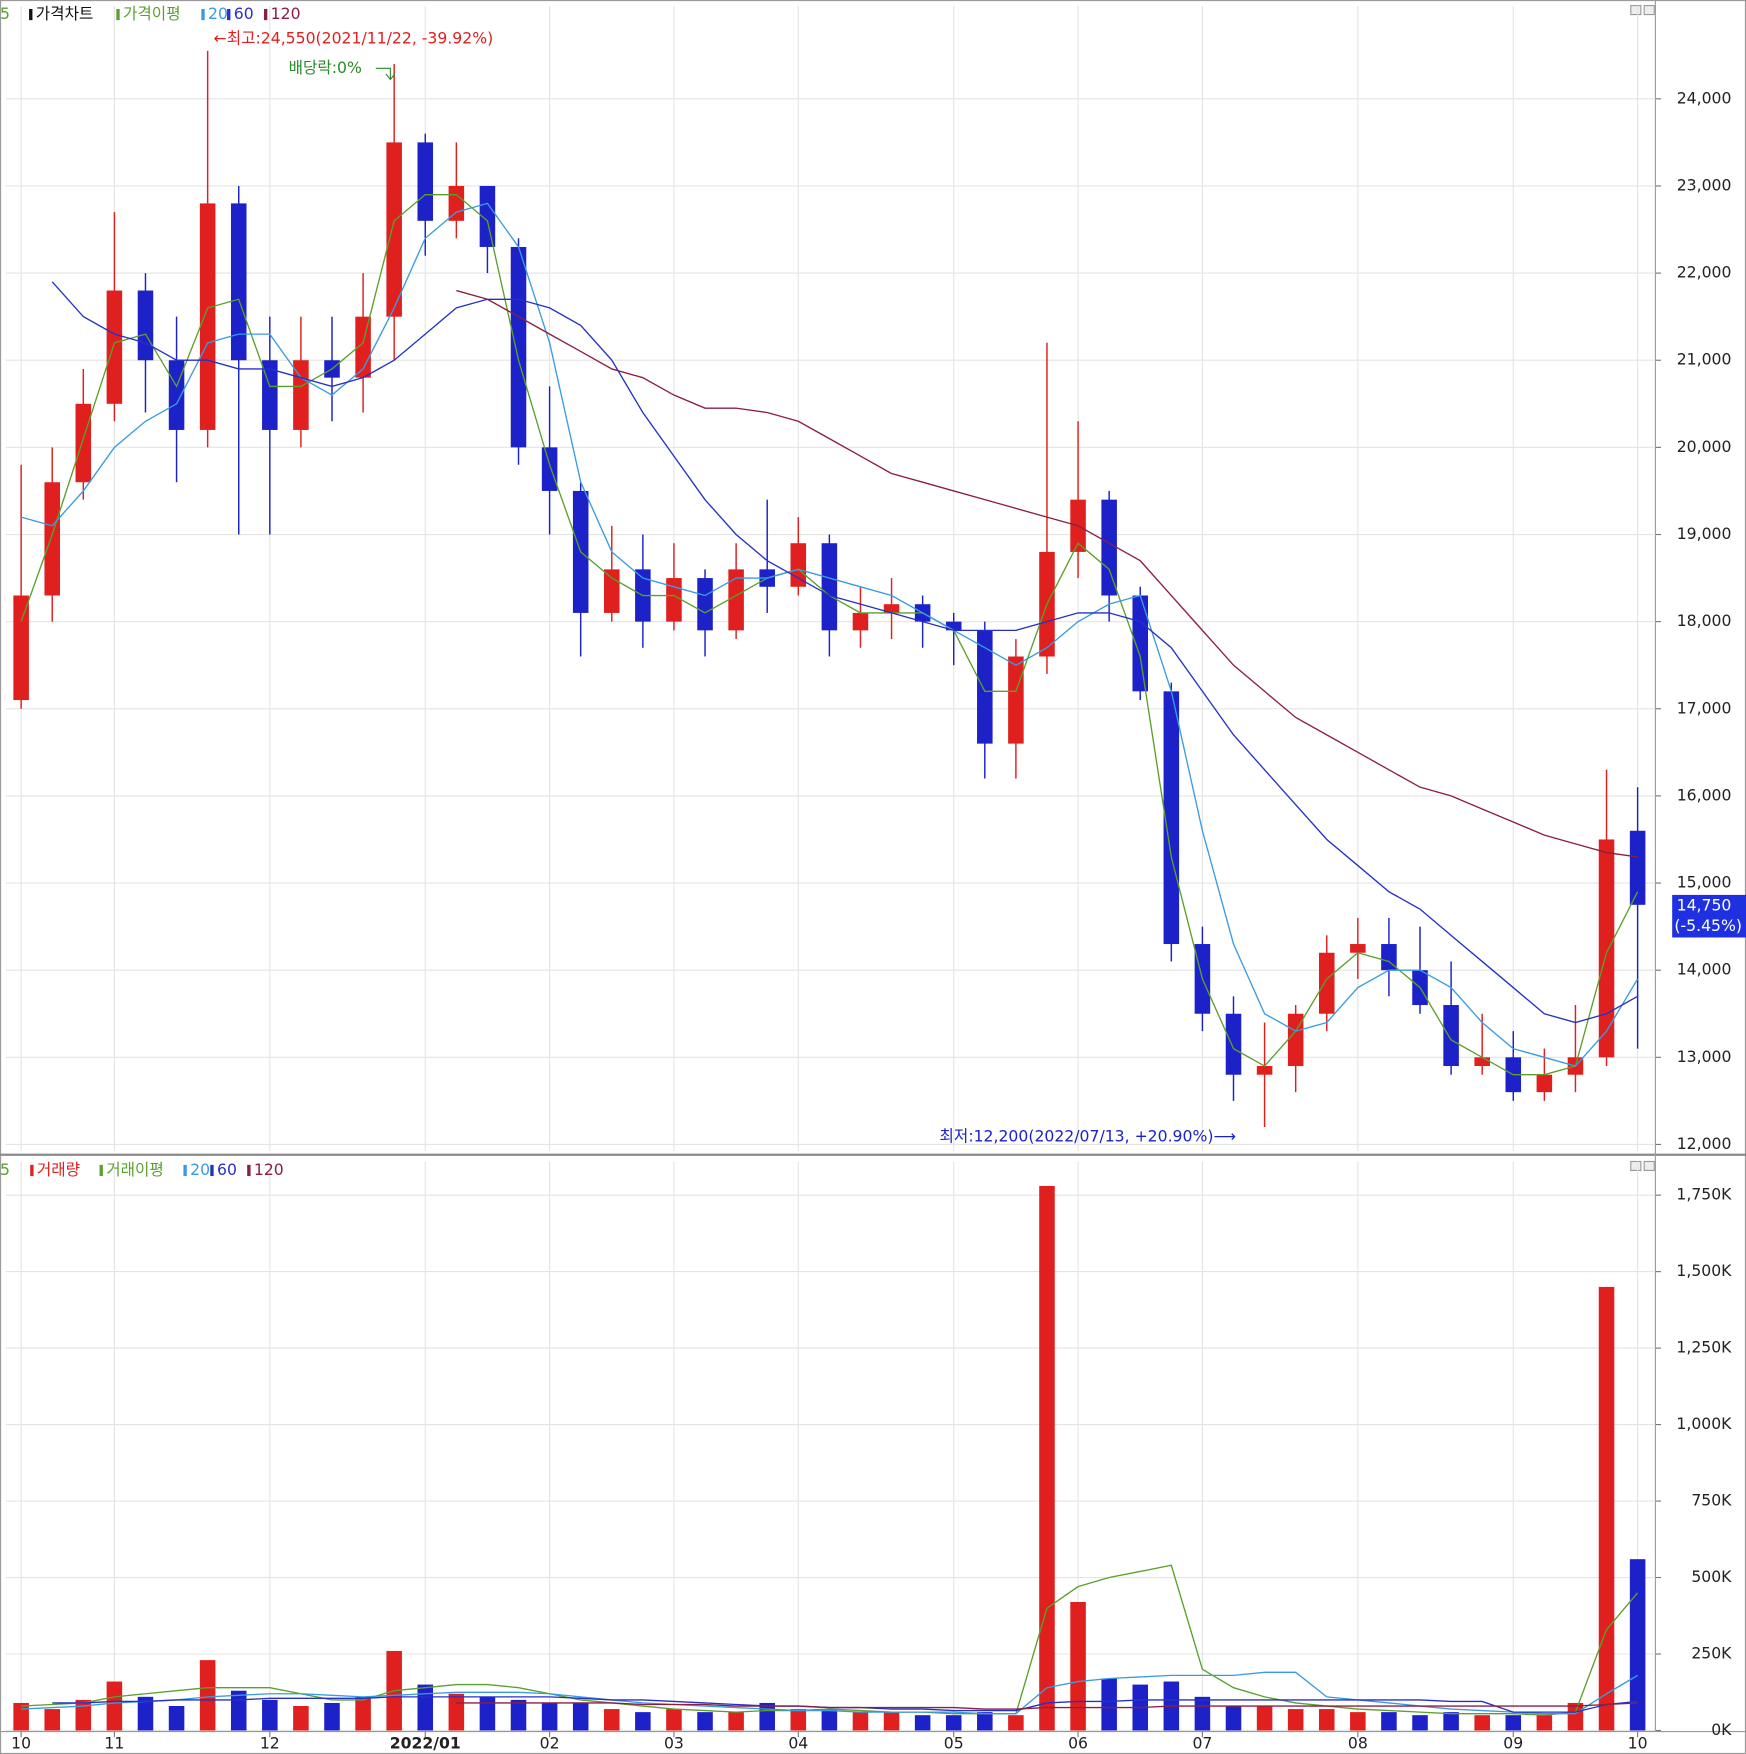 The image size is (1746, 1754). Describe the element at coordinates (270, 1742) in the screenshot. I see `x-tick-label: 12` at that location.